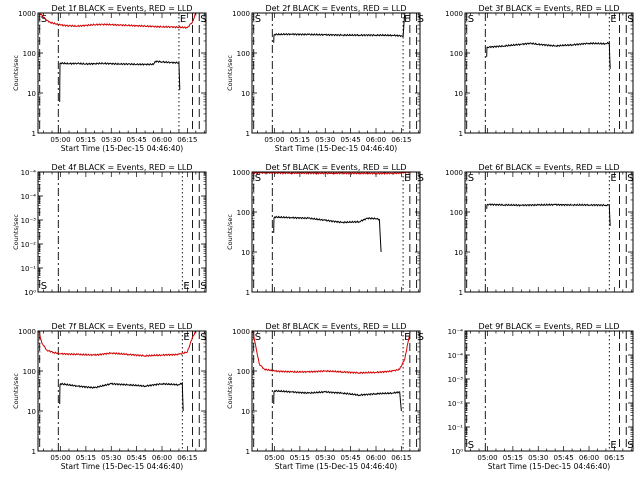 The width and height of the screenshot is (640, 480). What do you see at coordinates (457, 452) in the screenshot?
I see `y-tick-label: 10⁰` at bounding box center [457, 452].